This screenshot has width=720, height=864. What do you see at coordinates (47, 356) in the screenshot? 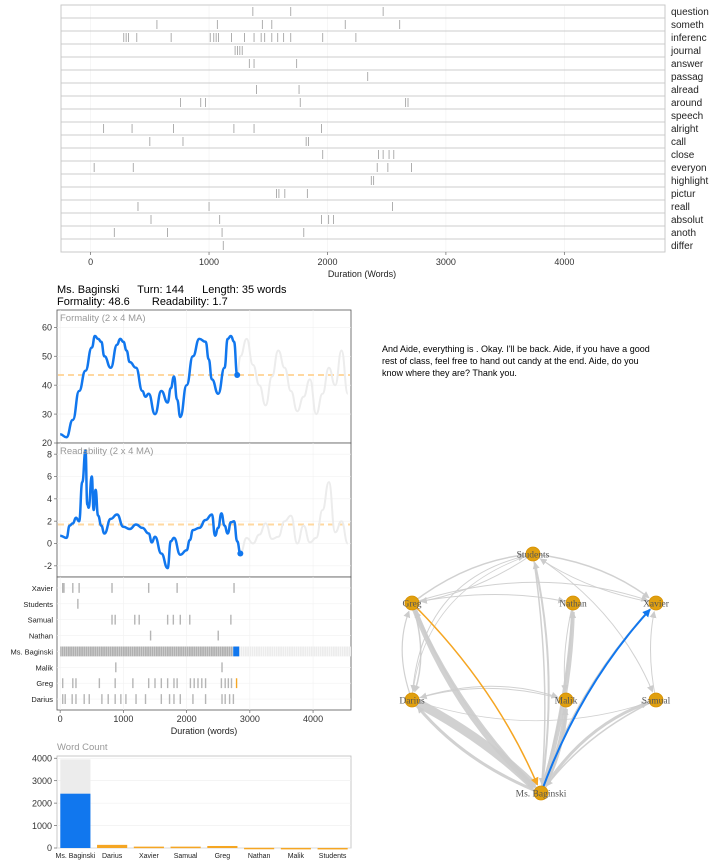
I see `p2-ytick-label: 50` at bounding box center [47, 356].